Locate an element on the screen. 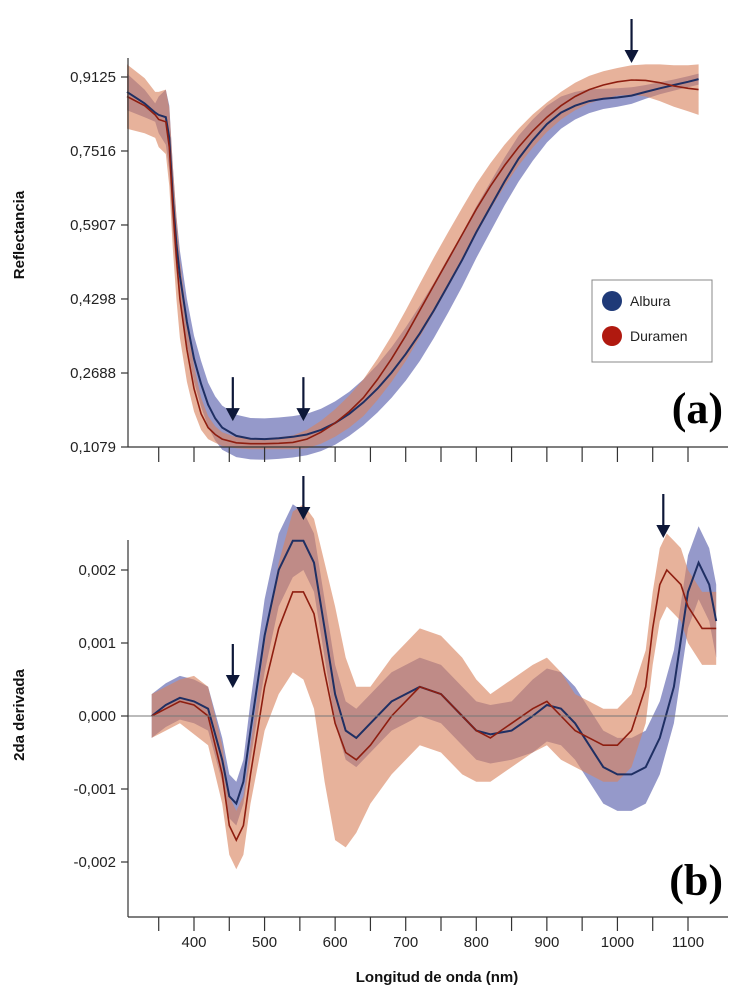  legend-label-duramen: Duramen is located at coordinates (659, 336).